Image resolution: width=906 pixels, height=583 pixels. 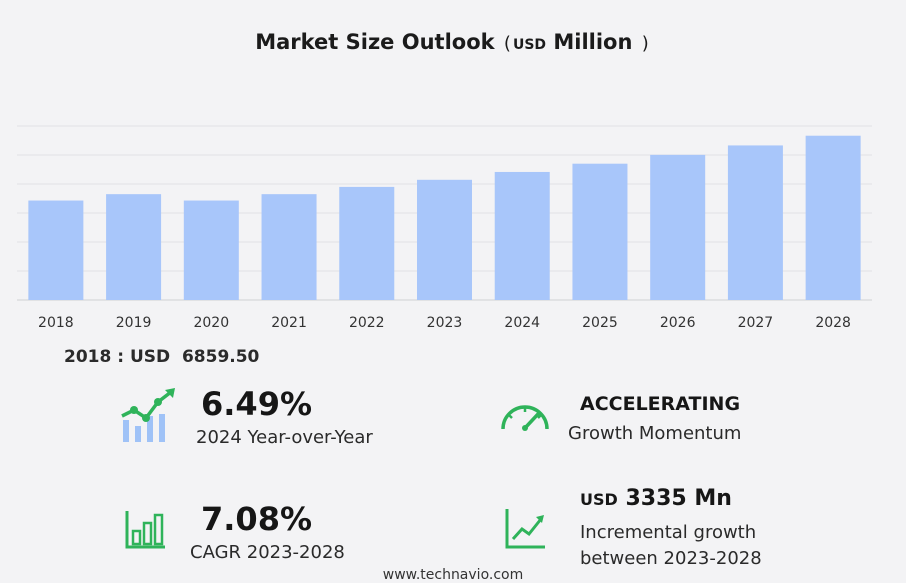 I want to click on bar-2025, so click(x=600, y=231).